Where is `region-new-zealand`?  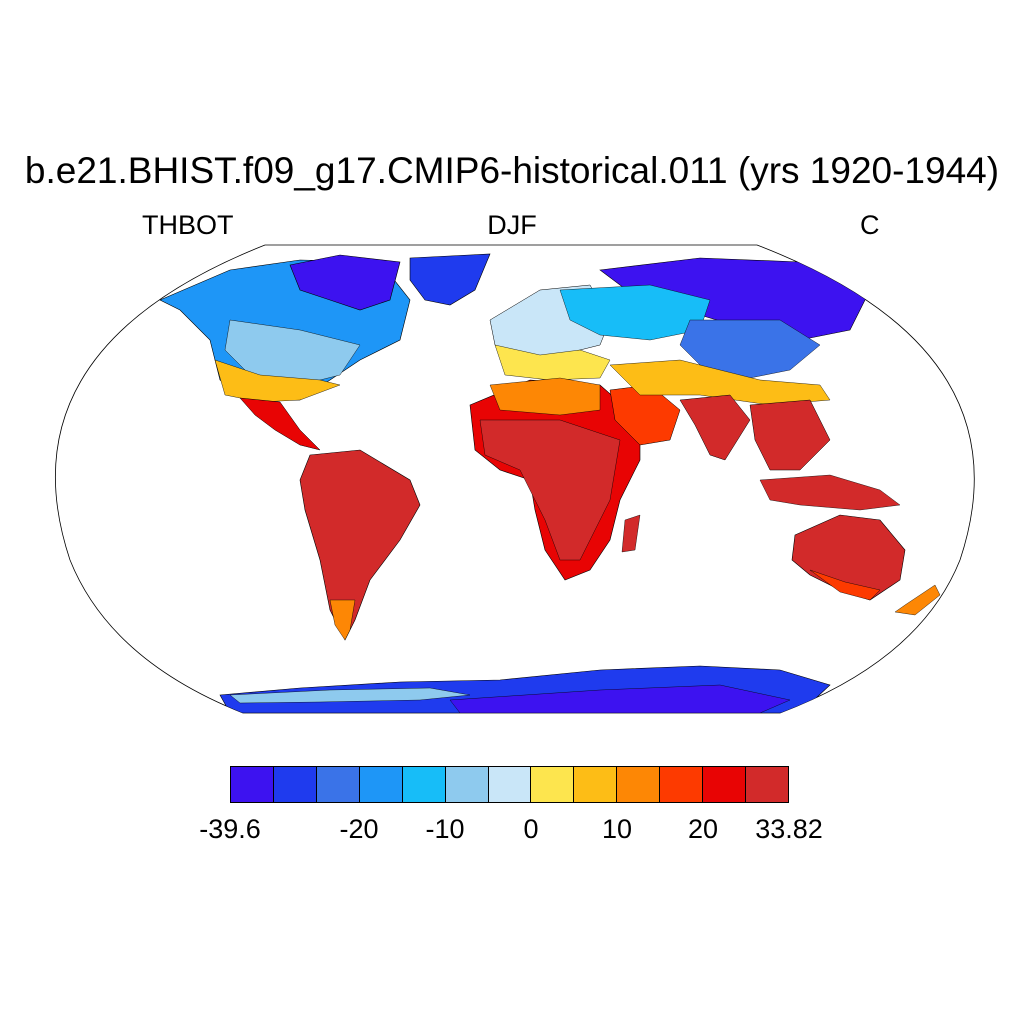 region-new-zealand is located at coordinates (917, 600).